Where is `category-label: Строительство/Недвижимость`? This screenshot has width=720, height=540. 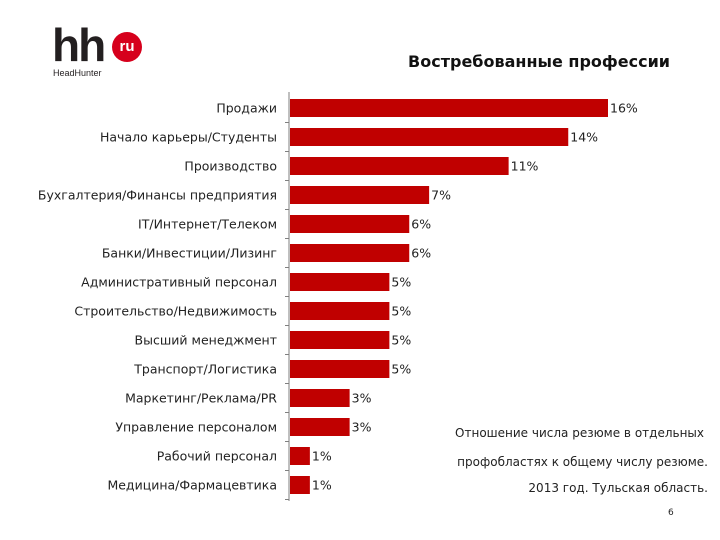
category-label: Строительство/Недвижимость is located at coordinates (175, 311).